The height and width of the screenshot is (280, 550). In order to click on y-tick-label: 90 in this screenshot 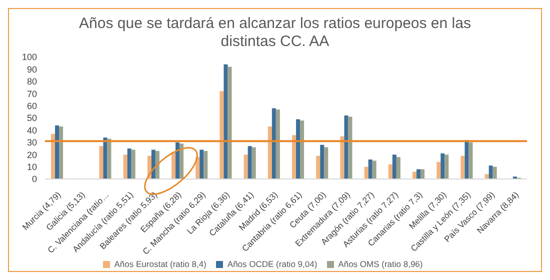, I will do `click(31, 69)`.